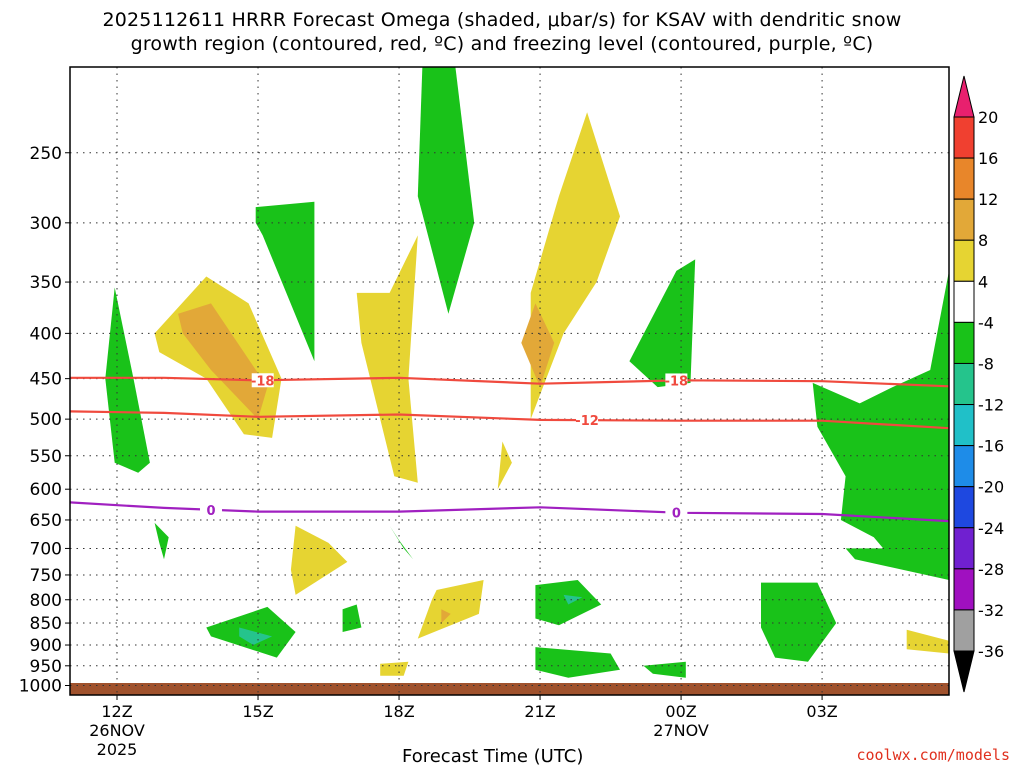 The height and width of the screenshot is (768, 1024). Describe the element at coordinates (821, 711) in the screenshot. I see `x-tick-label-03Z: 03Z` at that location.